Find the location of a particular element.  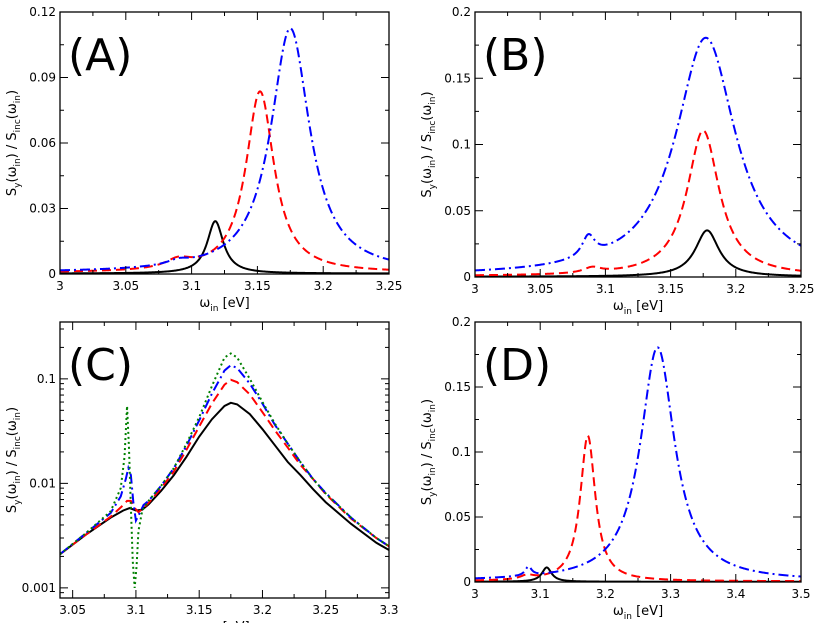

y-tick-label: 0.12 is located at coordinates (42, 12).